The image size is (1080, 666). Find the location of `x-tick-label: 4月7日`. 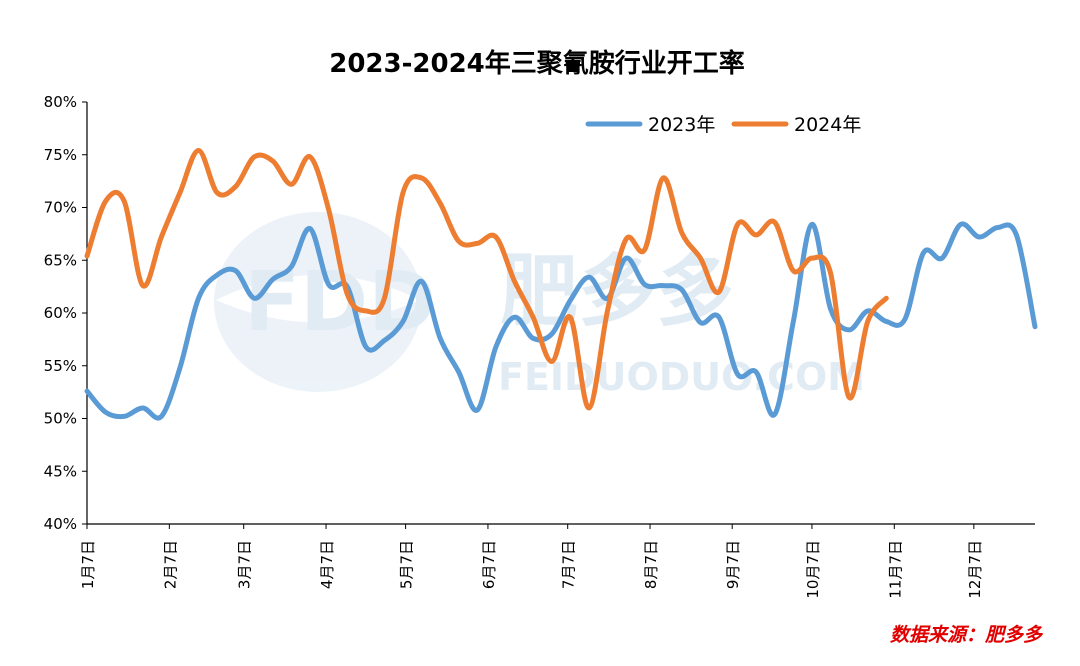

x-tick-label: 4月7日 is located at coordinates (327, 564).